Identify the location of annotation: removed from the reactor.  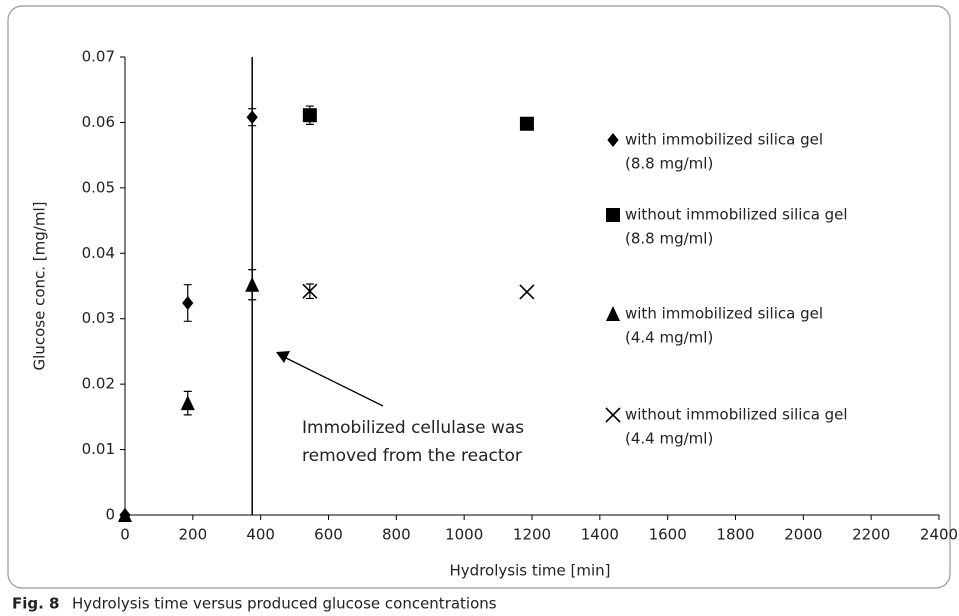
(412, 456).